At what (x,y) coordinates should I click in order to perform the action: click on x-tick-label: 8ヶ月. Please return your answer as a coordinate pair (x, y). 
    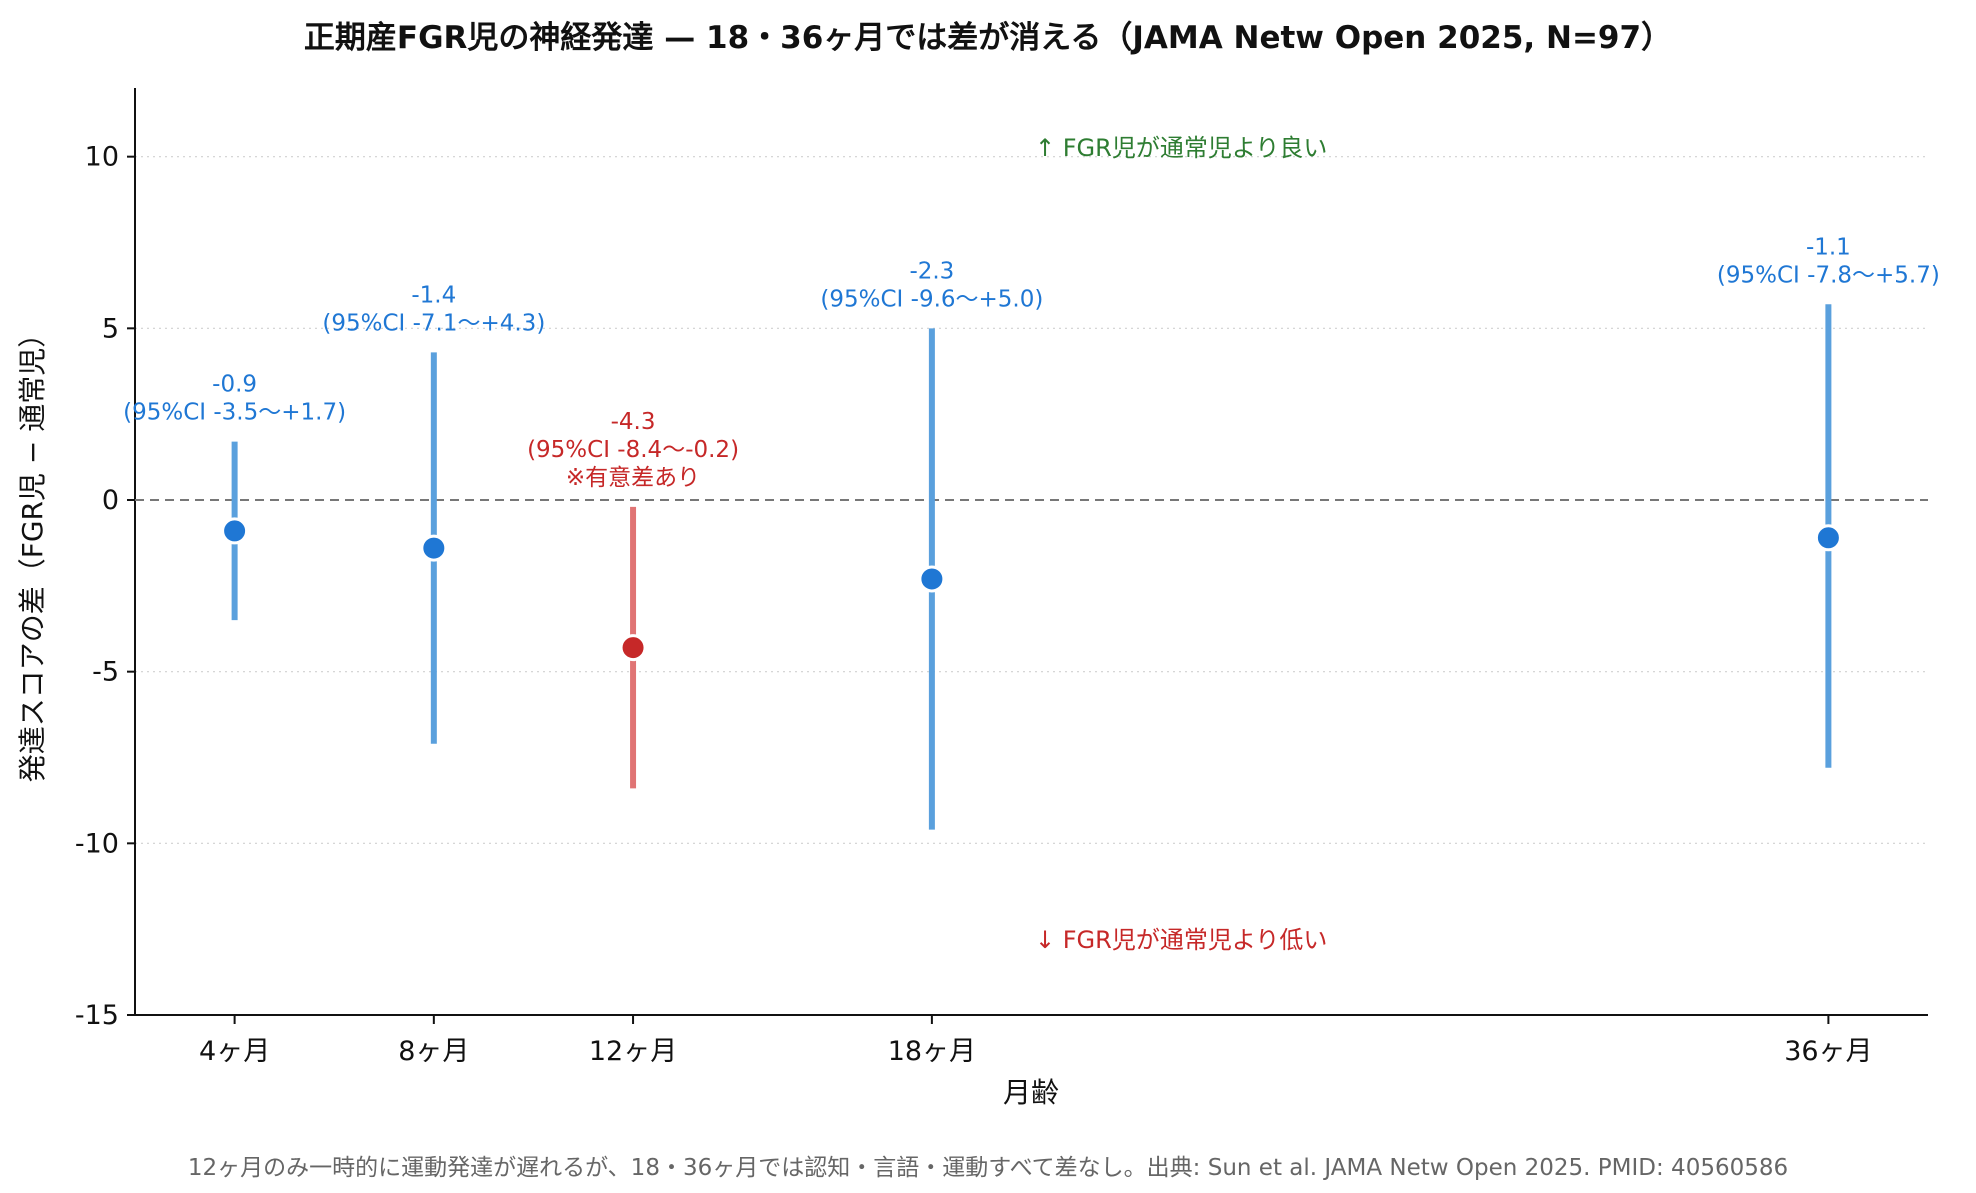
    Looking at the image, I should click on (433, 1051).